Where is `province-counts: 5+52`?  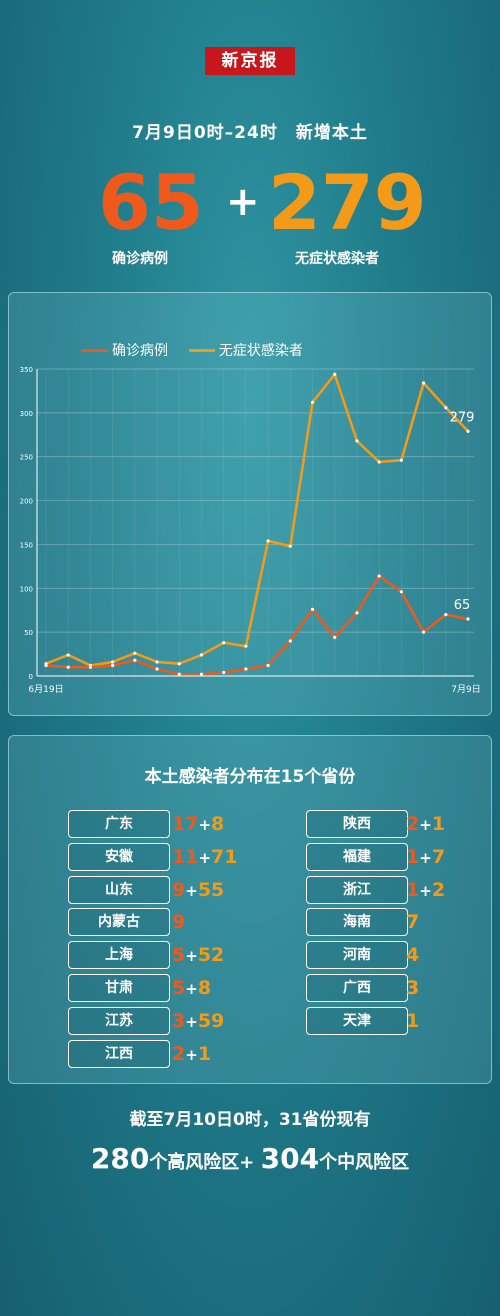
province-counts: 5+52 is located at coordinates (198, 955).